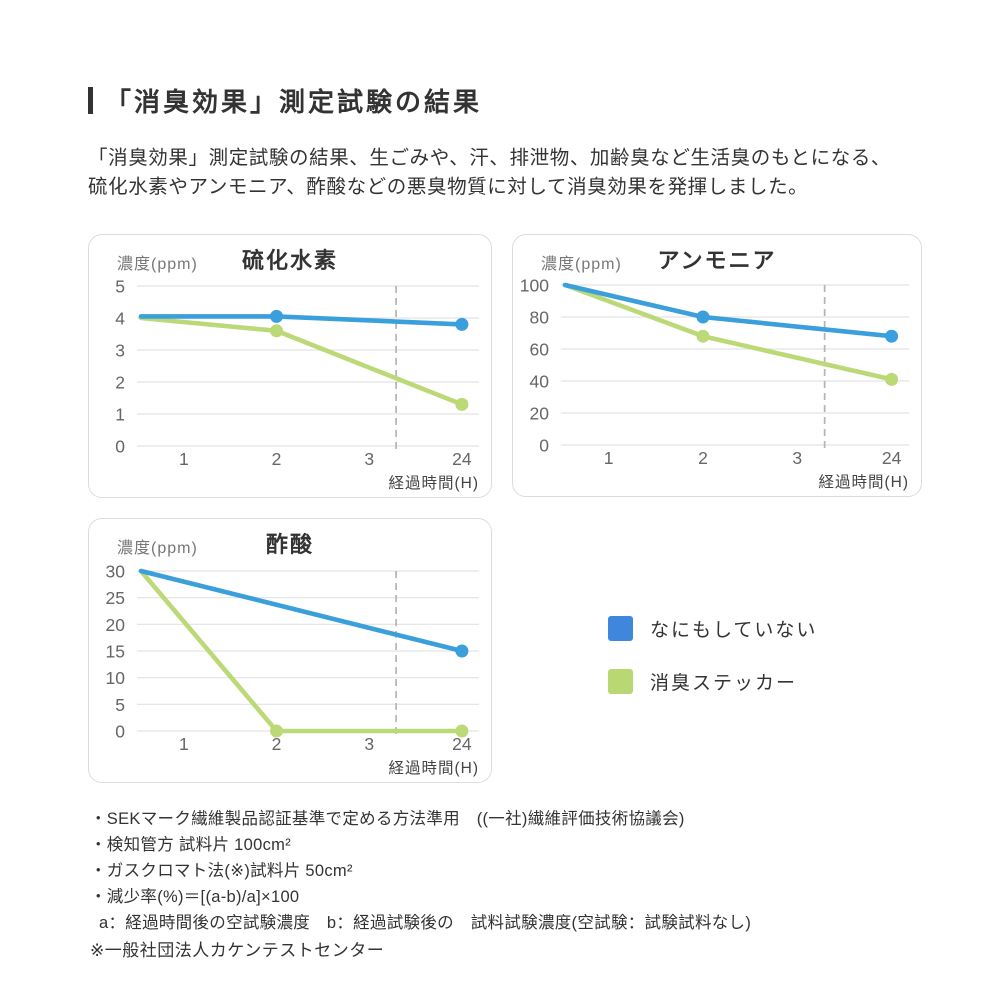  Describe the element at coordinates (714, 383) in the screenshot. I see `ammonia-chart: 0 20 40 60 80 100 1 2 3 24 経過時間(H)` at that location.